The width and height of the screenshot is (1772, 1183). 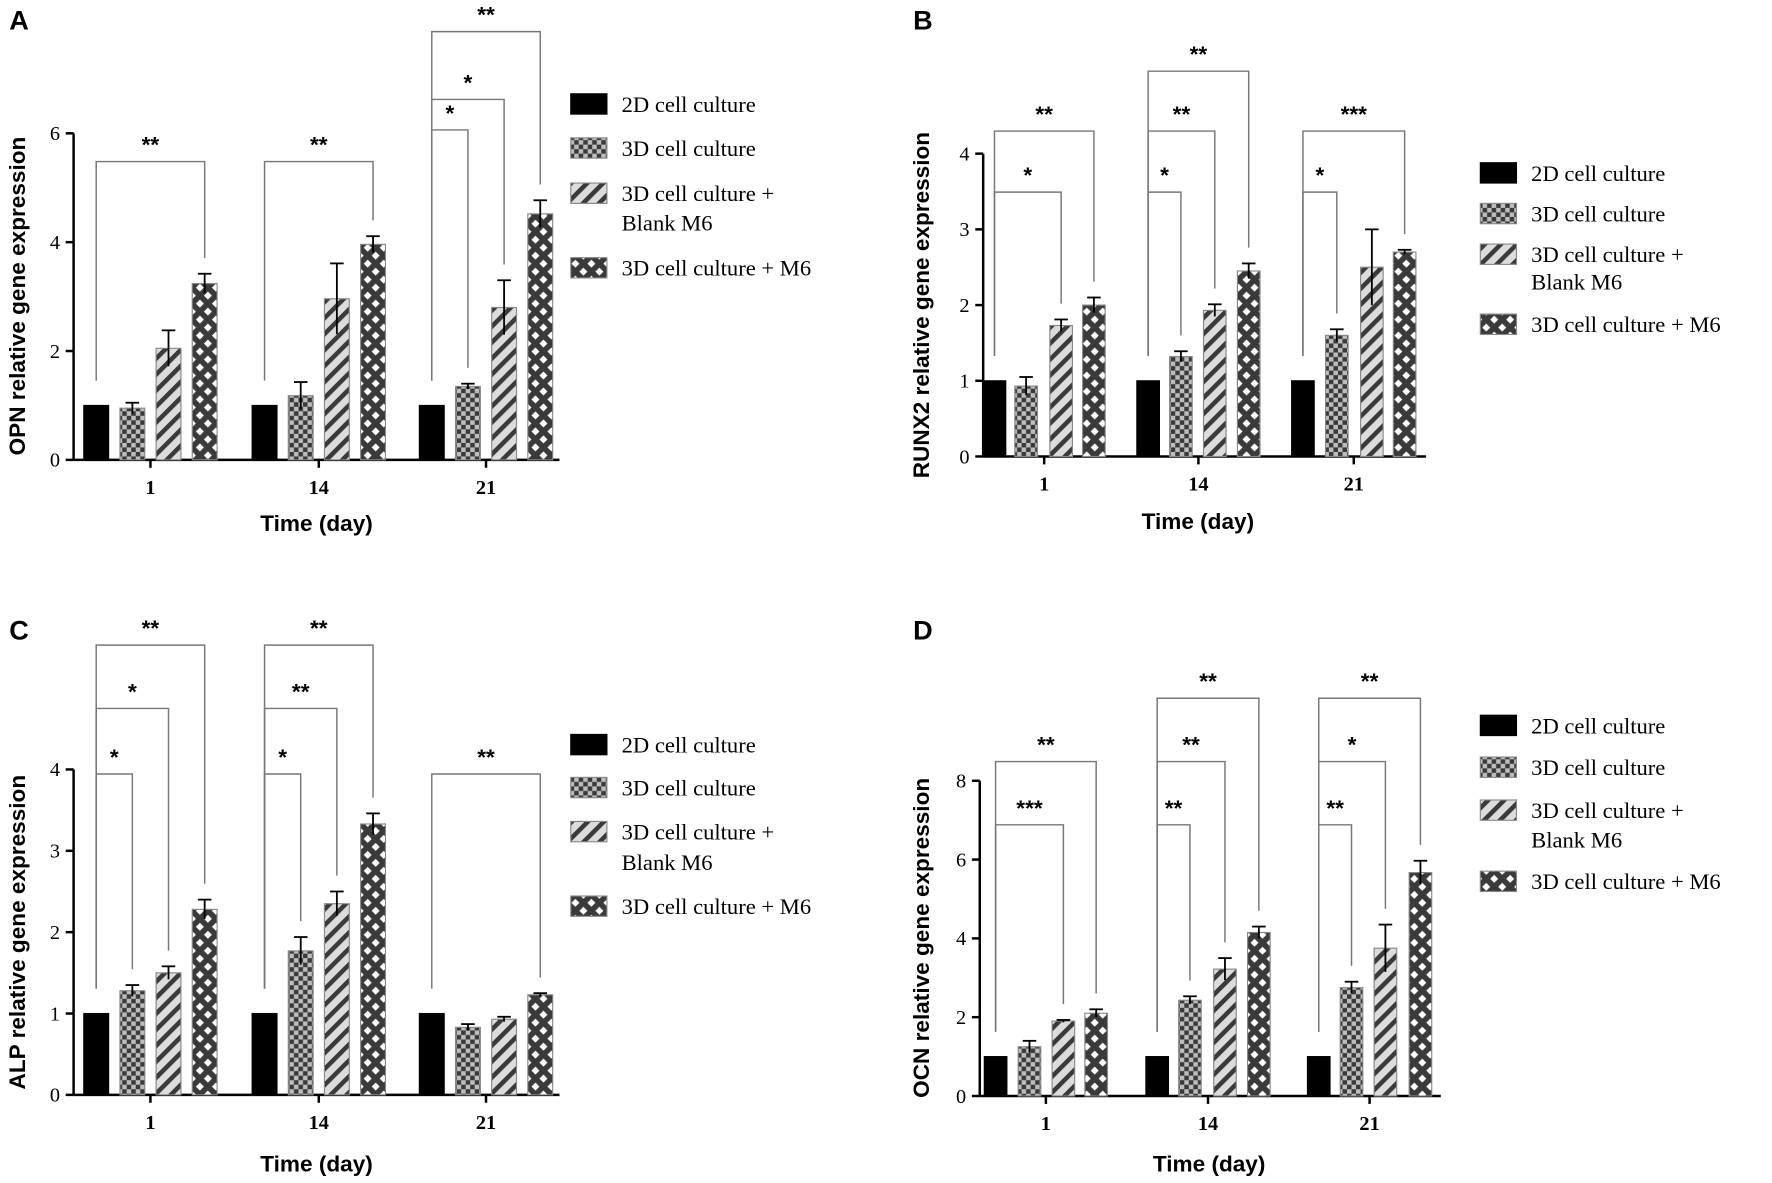 I want to click on y-axis-label: OCN relative gene expression, so click(x=921, y=938).